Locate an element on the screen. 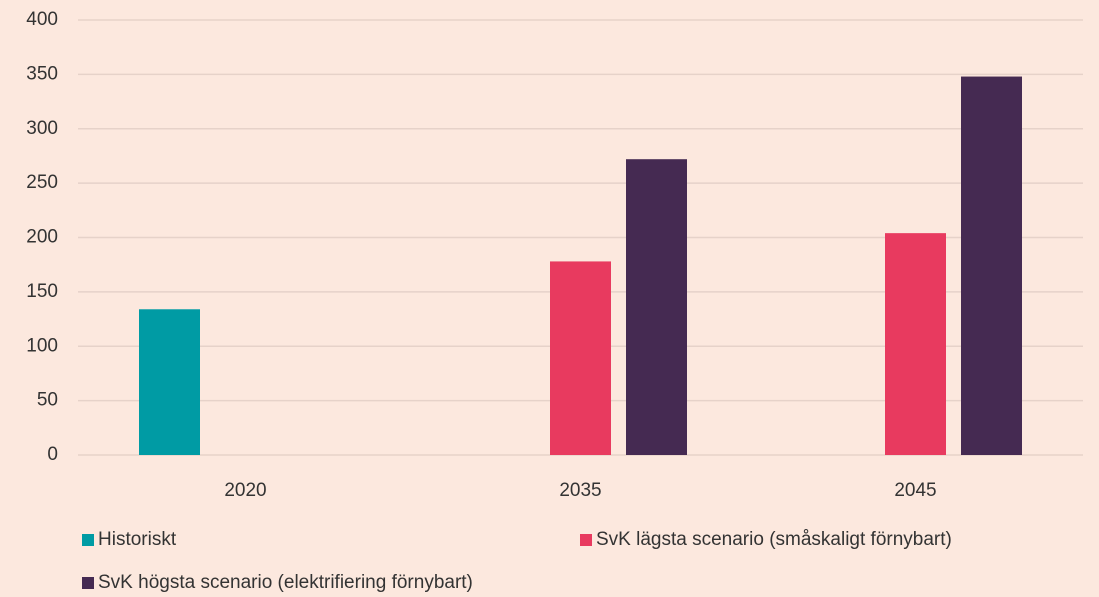  y-tick-label: 200 is located at coordinates (42, 237).